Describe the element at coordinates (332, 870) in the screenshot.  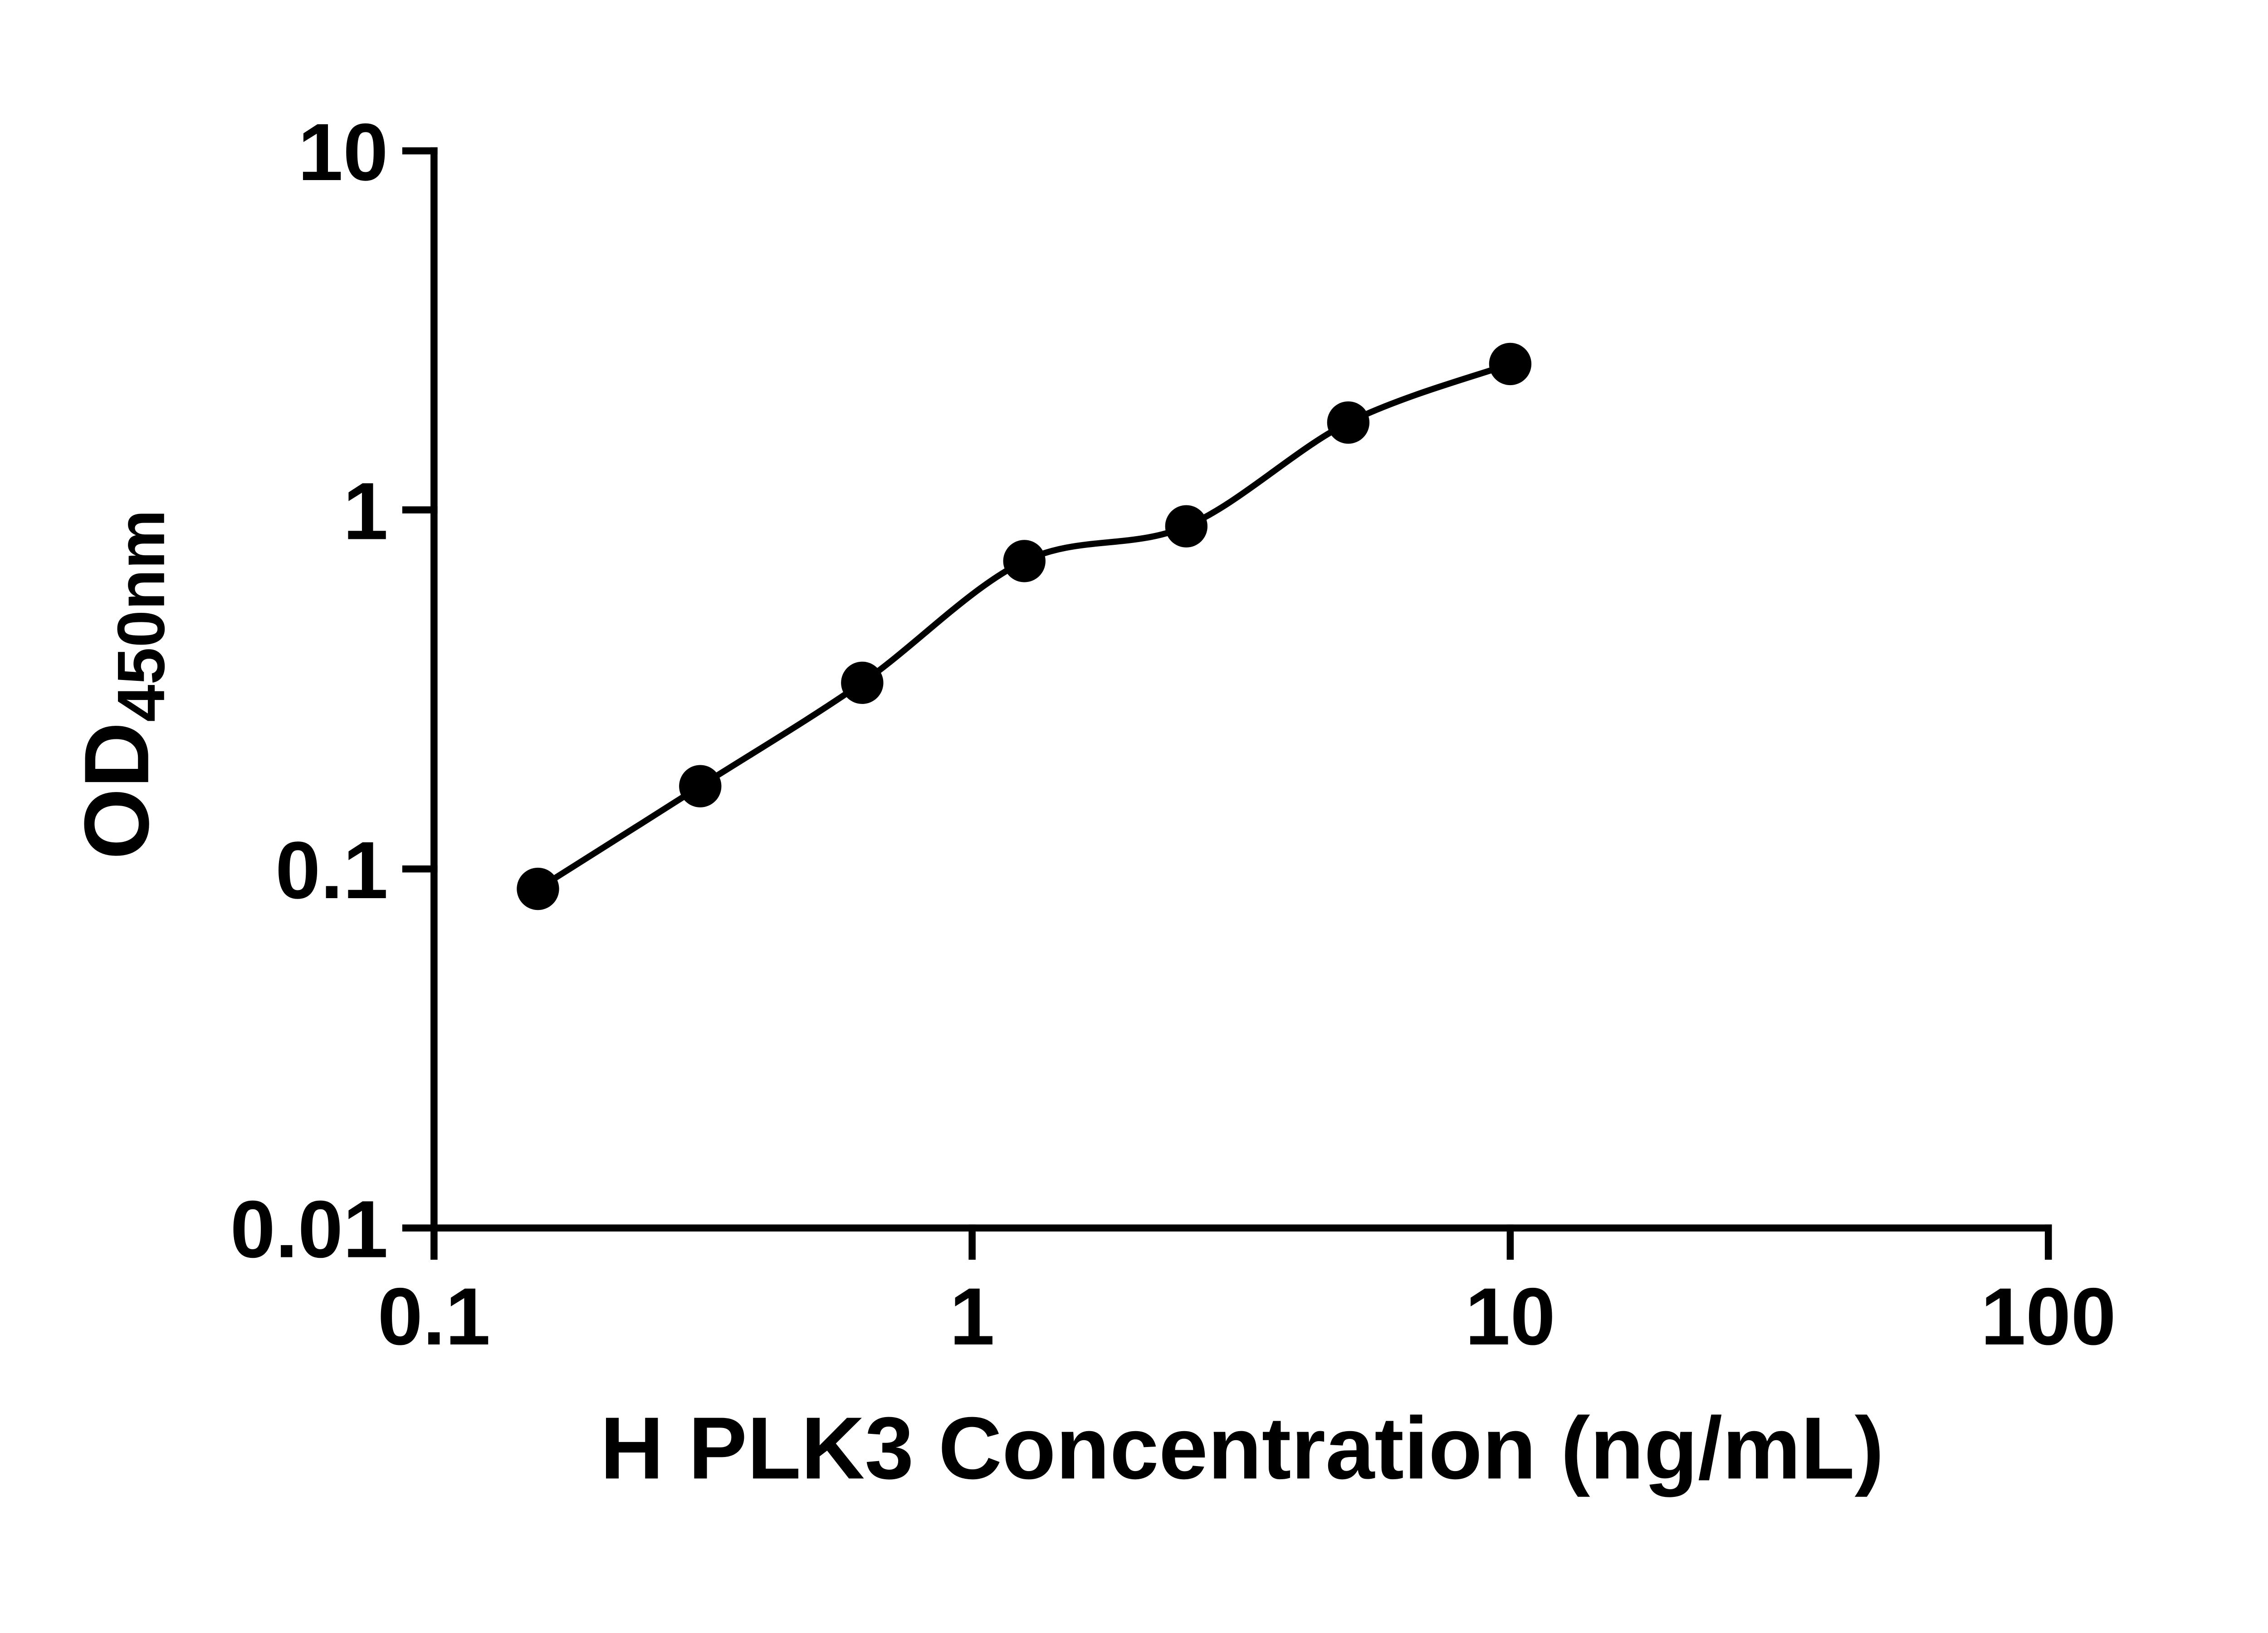
I see `y-tick-label: 0.1` at that location.